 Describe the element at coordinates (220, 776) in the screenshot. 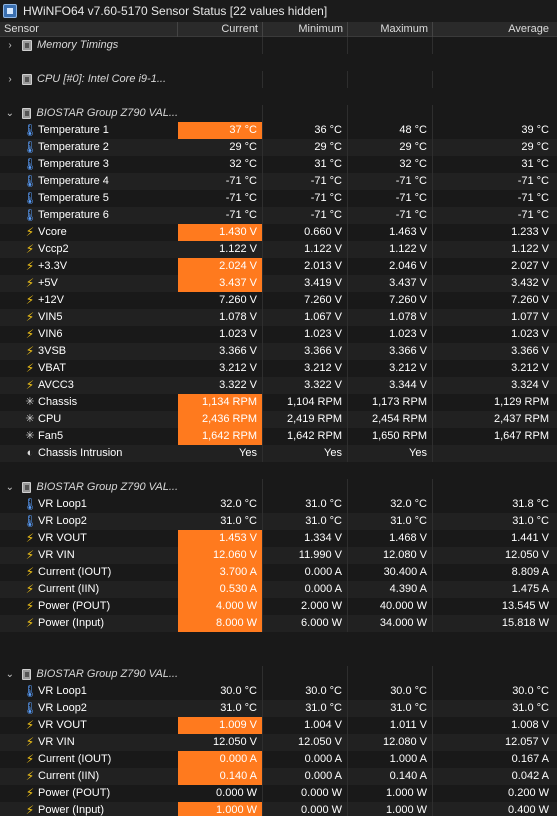

I see `current-value: 0.140 A` at that location.